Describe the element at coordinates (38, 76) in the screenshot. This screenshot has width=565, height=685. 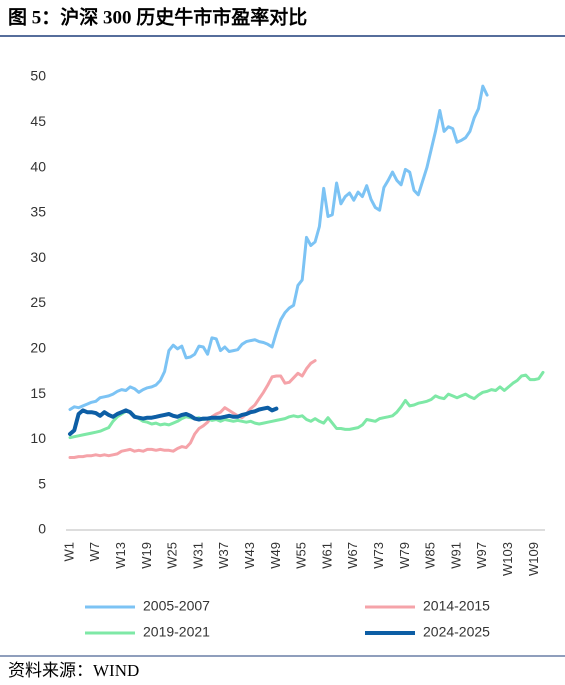
I see `y-tick-label: 50` at that location.